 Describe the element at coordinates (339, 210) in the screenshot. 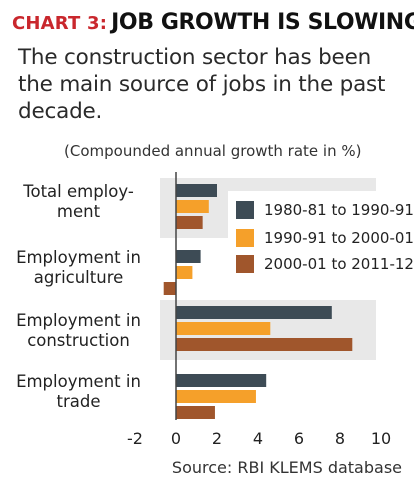

I see `legend-label: 1980-81 to 1990-91` at that location.